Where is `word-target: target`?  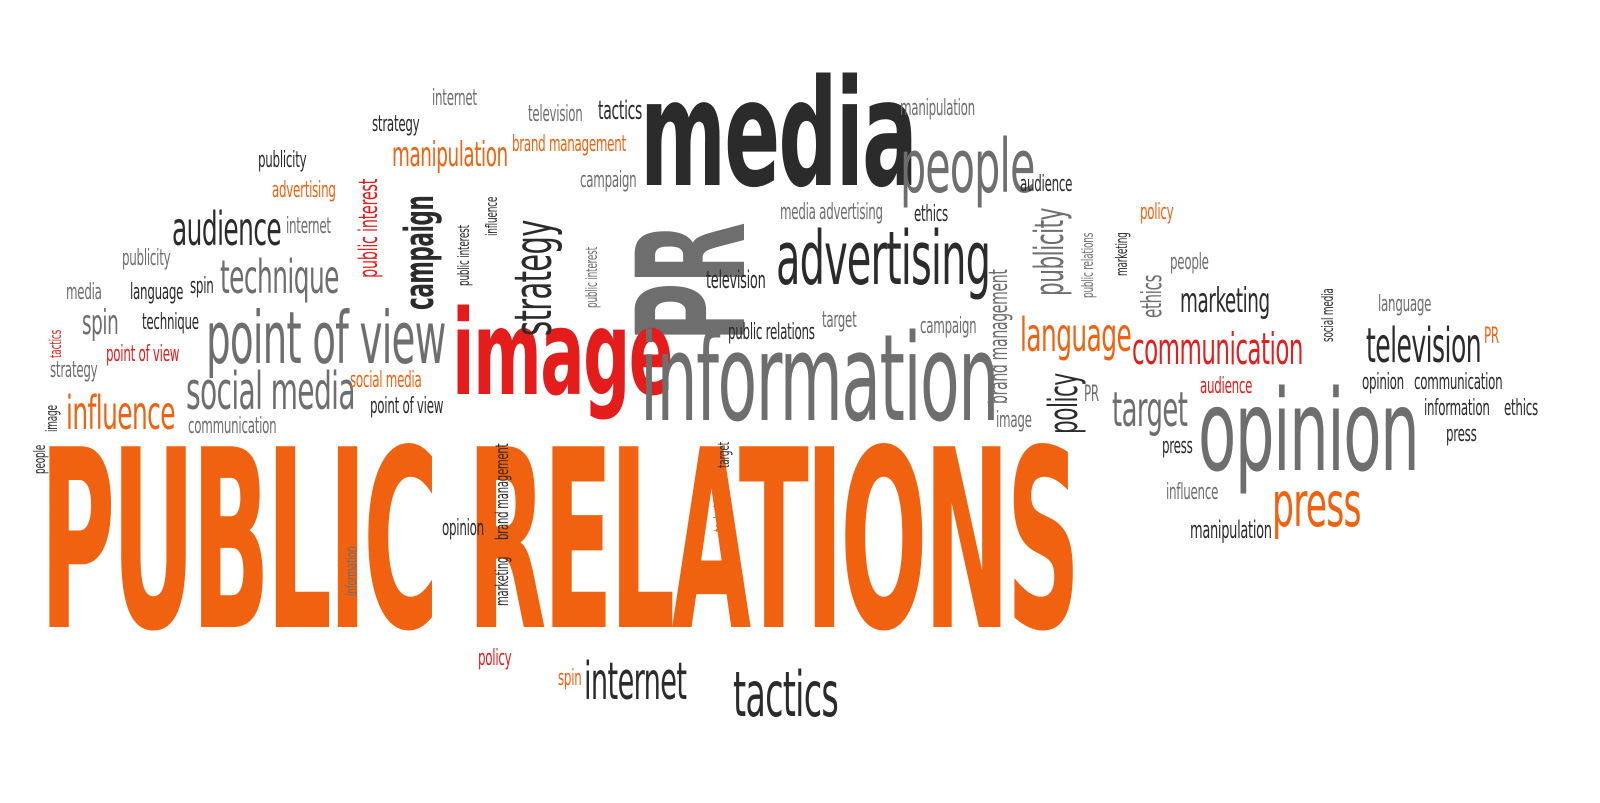 word-target: target is located at coordinates (1150, 410).